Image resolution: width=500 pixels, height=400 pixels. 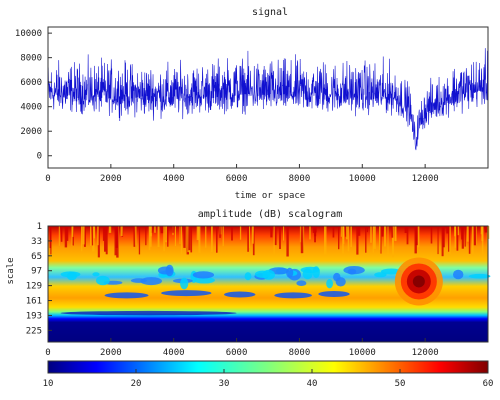 What do you see at coordinates (36, 257) in the screenshot?
I see `scalogram-ytick-label: 65` at bounding box center [36, 257].